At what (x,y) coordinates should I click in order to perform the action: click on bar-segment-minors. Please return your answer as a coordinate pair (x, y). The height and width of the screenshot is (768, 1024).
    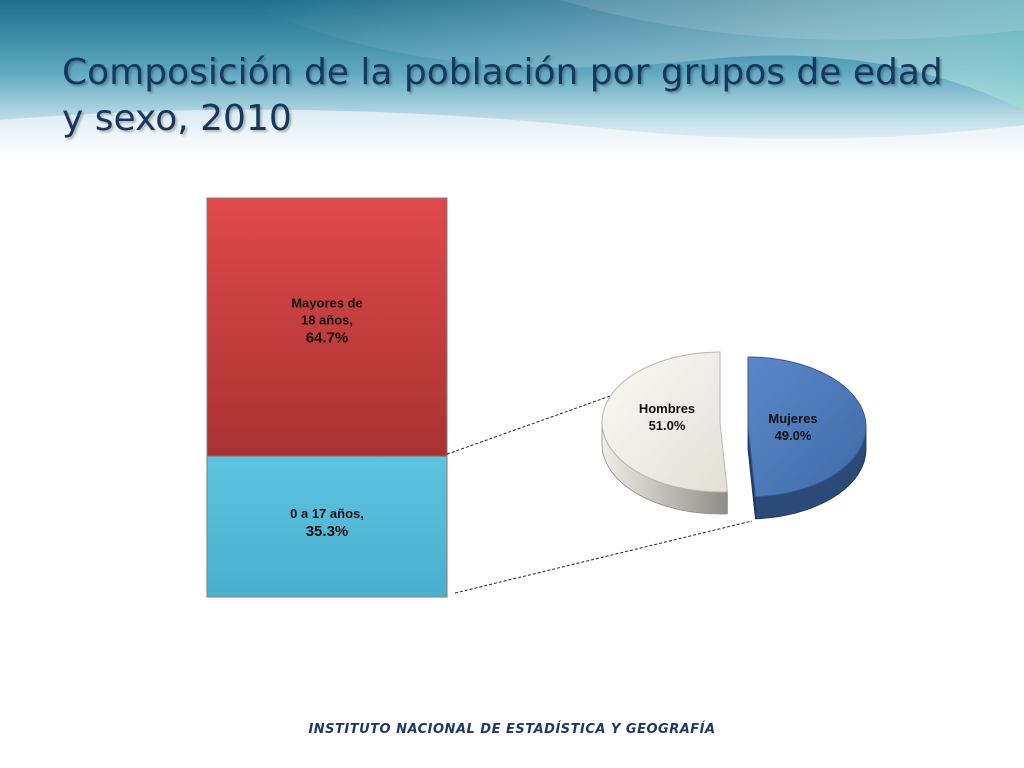
    Looking at the image, I should click on (327, 526).